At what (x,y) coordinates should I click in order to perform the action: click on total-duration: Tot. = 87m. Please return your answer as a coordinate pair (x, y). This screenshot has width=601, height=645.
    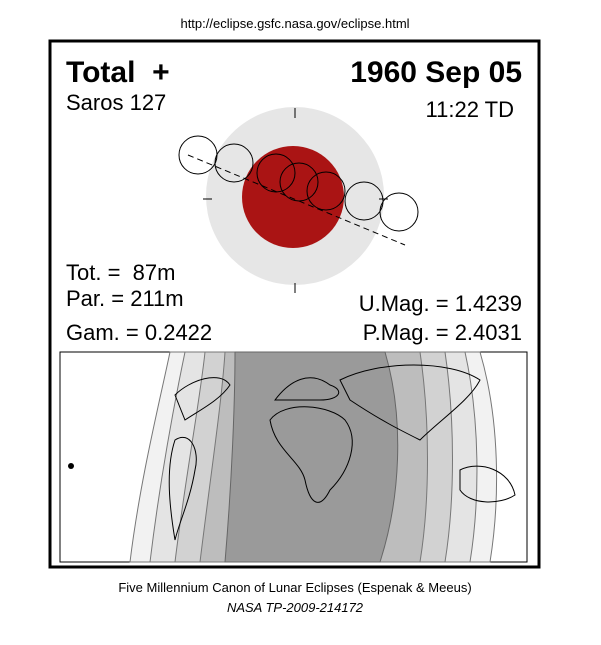
    Looking at the image, I should click on (120, 272).